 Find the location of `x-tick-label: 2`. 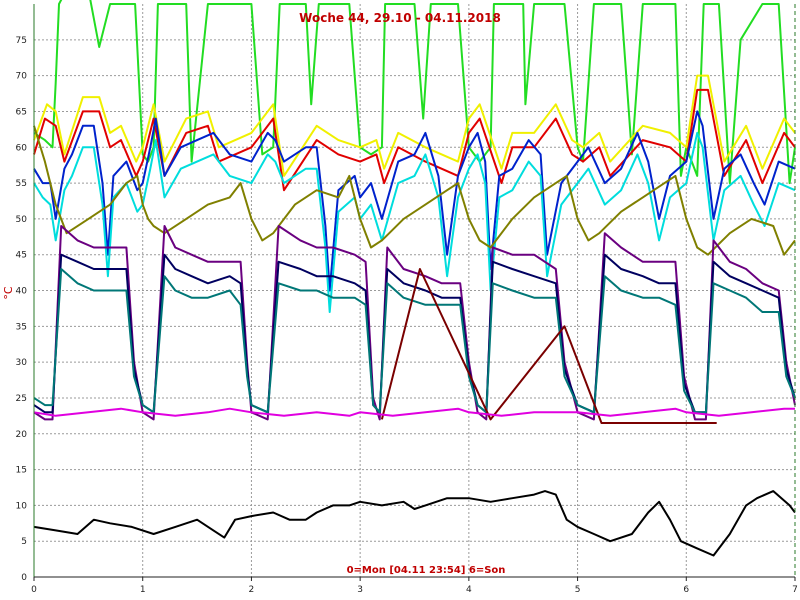

x-tick-label: 2 is located at coordinates (252, 590).